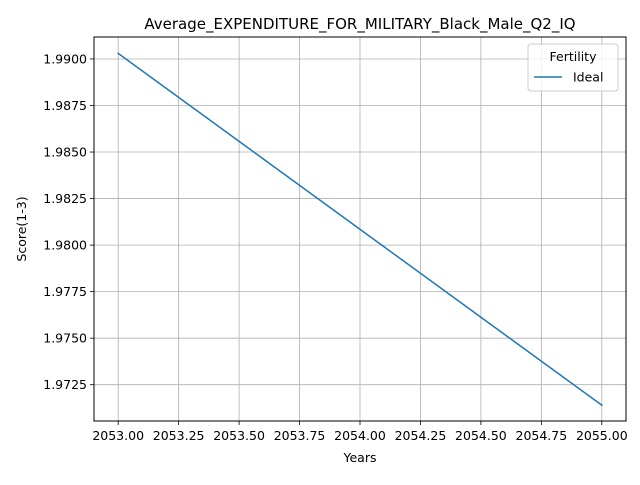  I want to click on y-tick-label: 1.9750, so click(65, 338).